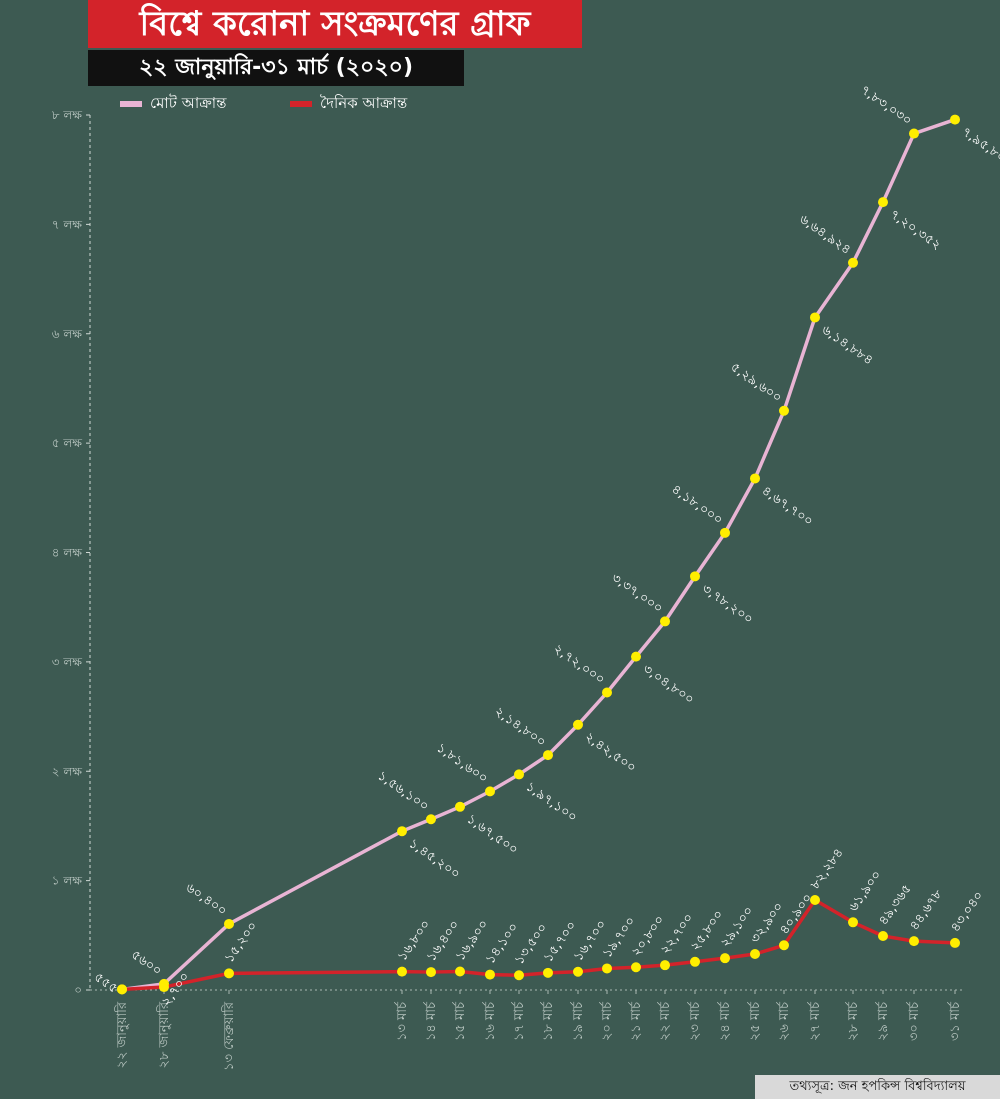  What do you see at coordinates (677, 934) in the screenshot?
I see `daily-data-label: ২২,৭০০` at bounding box center [677, 934].